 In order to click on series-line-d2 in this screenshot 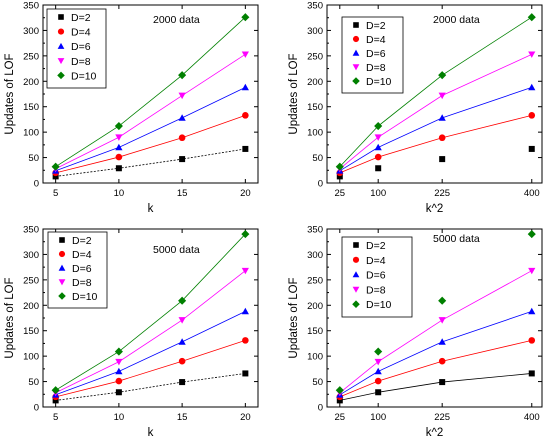, I will do `click(150, 387)`.